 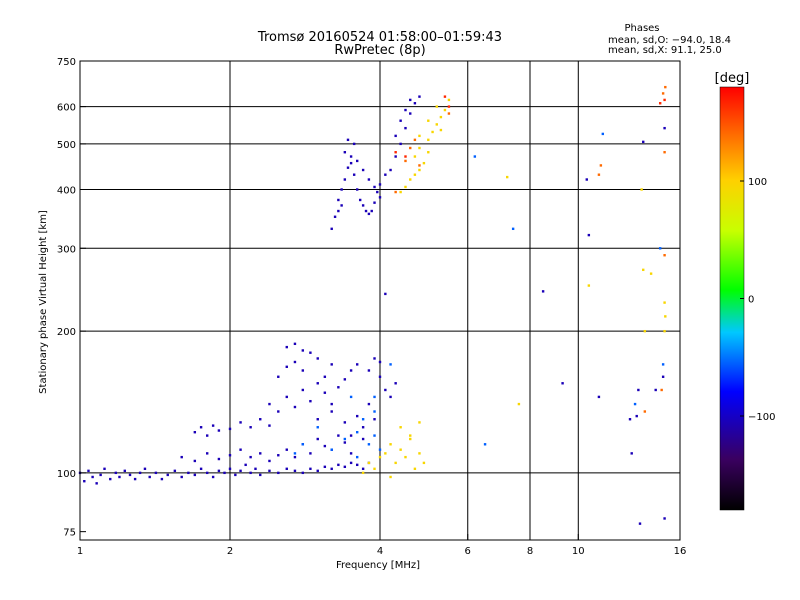 What do you see at coordinates (680, 551) in the screenshot?
I see `x-tick-label: 16` at bounding box center [680, 551].